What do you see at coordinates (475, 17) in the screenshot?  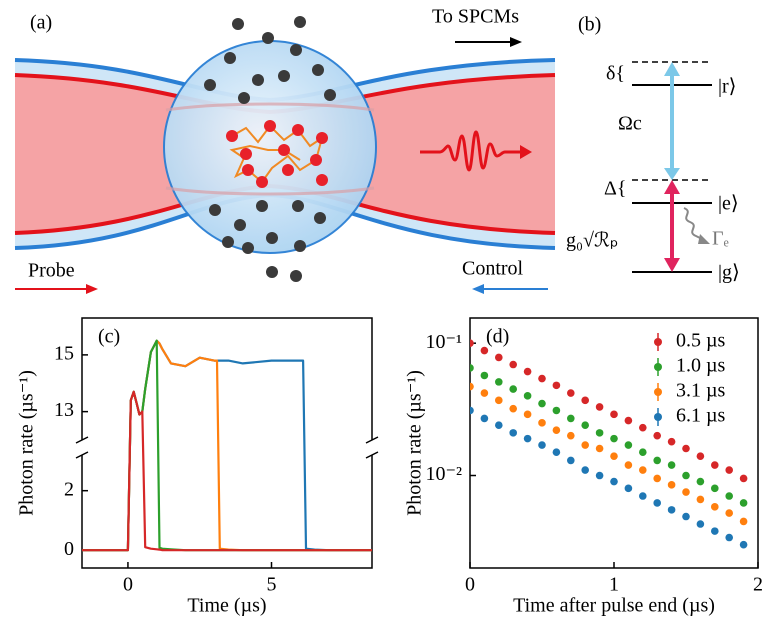 I see `detector-label: To SPCMs` at bounding box center [475, 17].